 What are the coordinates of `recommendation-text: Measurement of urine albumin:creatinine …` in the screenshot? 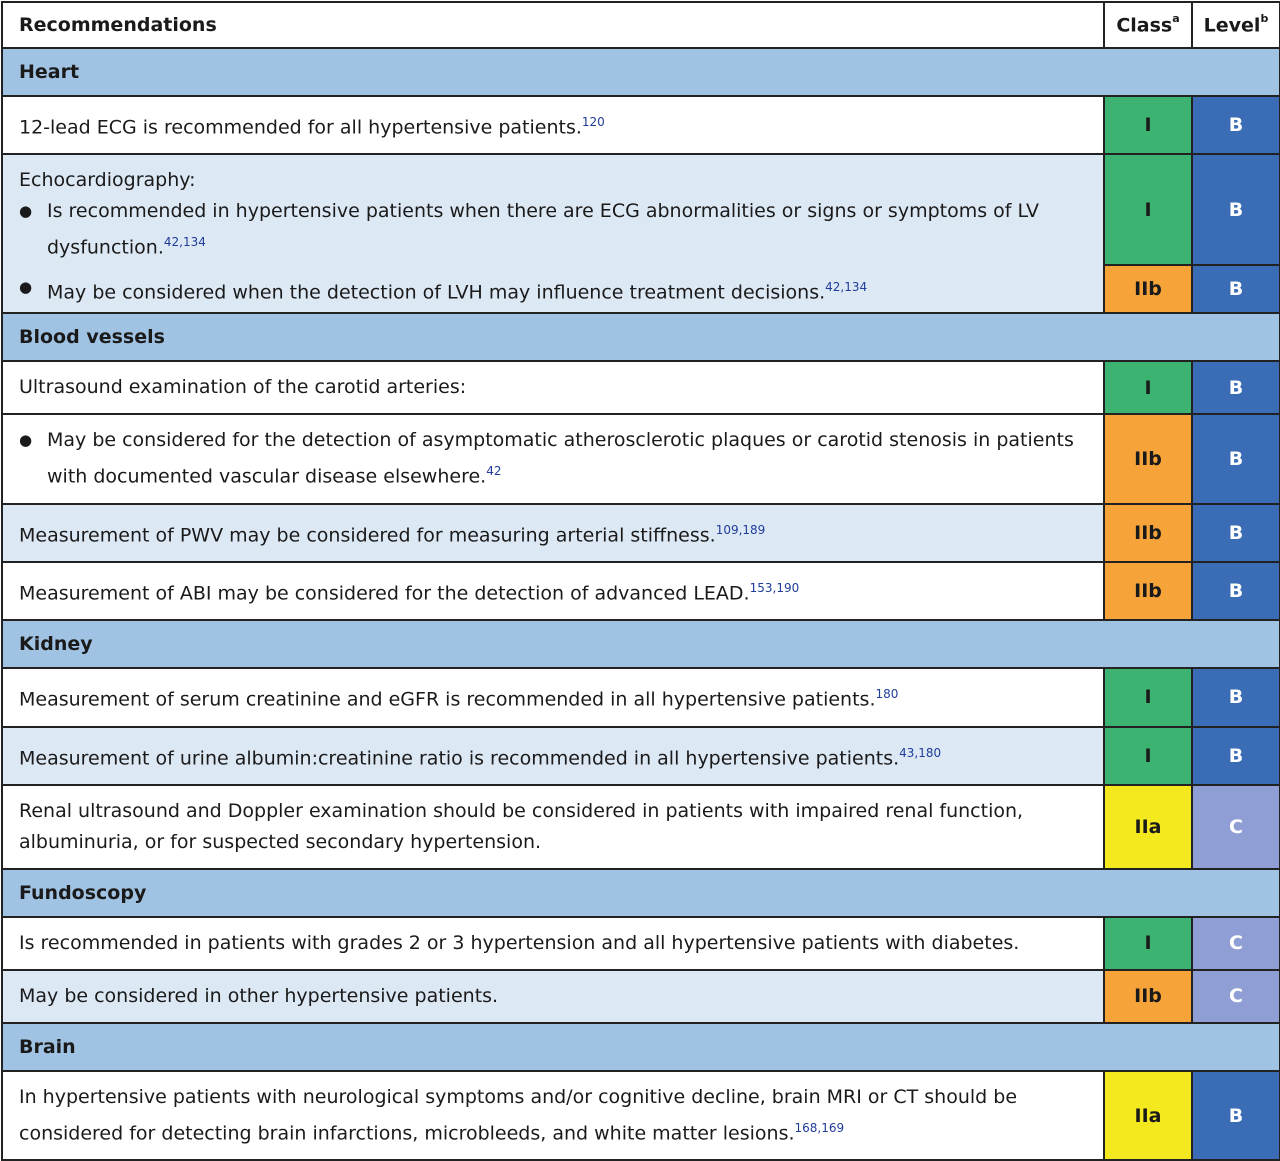 It's located at (553, 755).